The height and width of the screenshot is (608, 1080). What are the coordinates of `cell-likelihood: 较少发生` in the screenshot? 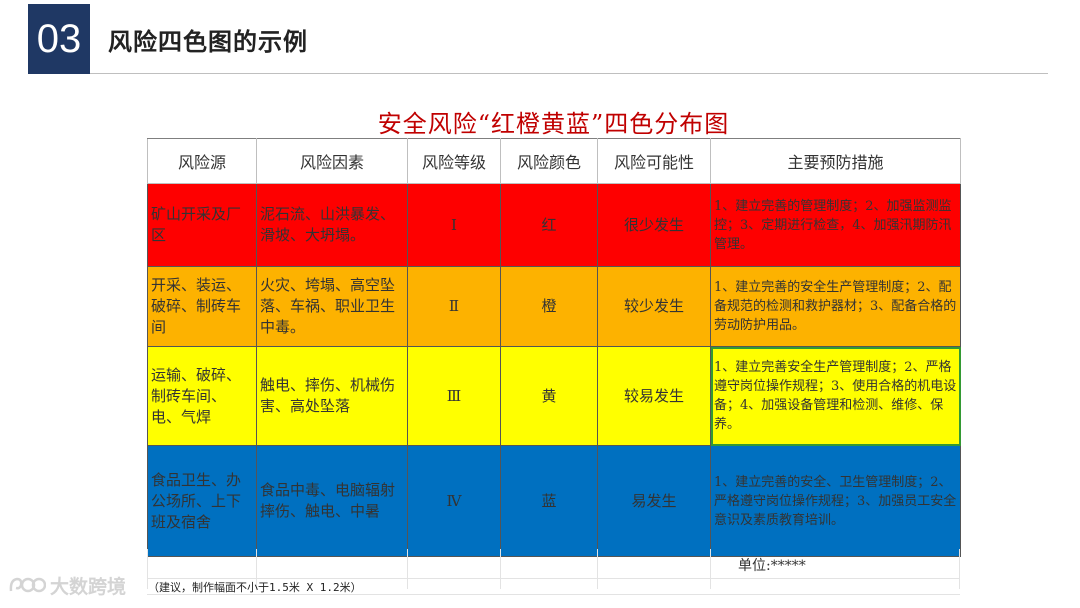 It's located at (654, 306).